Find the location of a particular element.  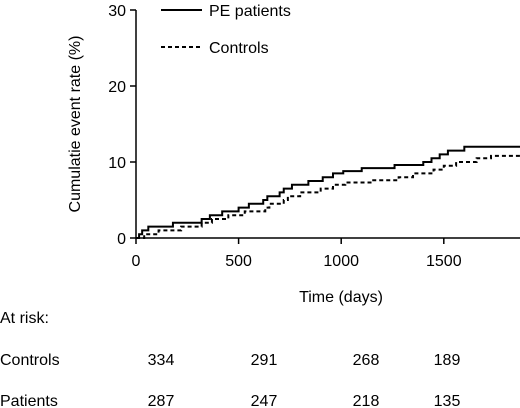

y-tick-label-30: 30 is located at coordinates (117, 11).